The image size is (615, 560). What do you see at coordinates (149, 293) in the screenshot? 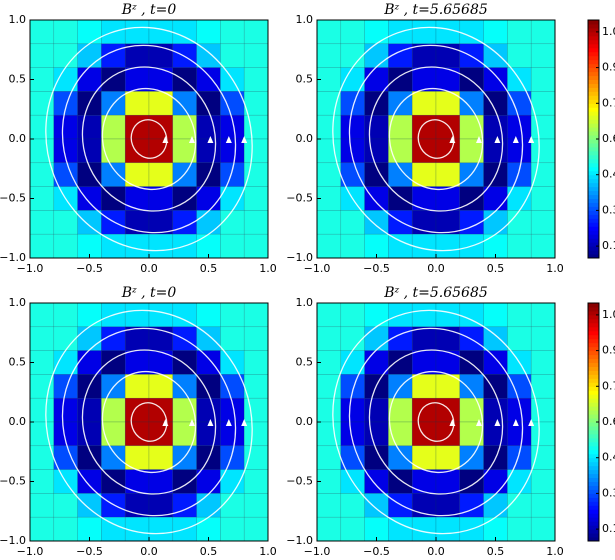
I see `panel-title: Bᶻ , t=0` at bounding box center [149, 293].